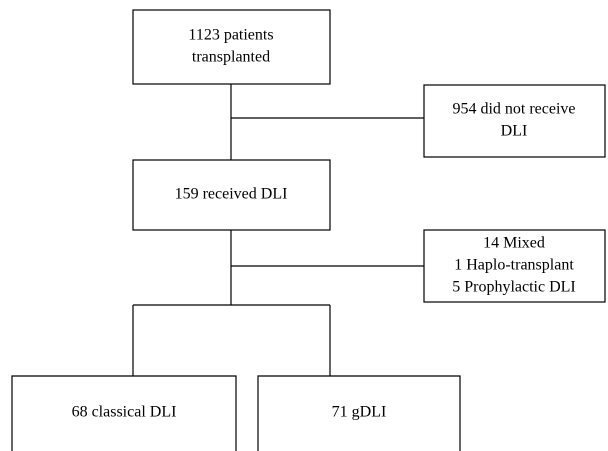  Describe the element at coordinates (514, 265) in the screenshot. I see `node-label: 1 Haplo-transplant` at that location.